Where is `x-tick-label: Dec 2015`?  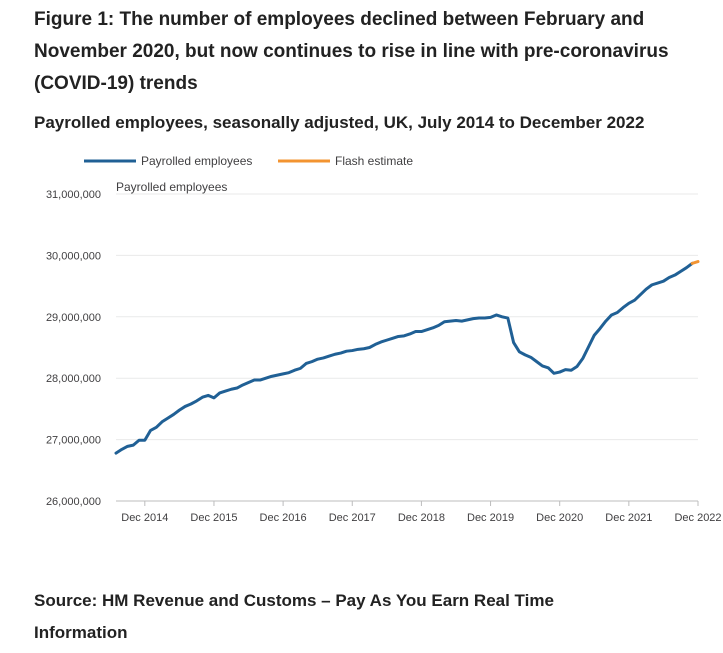 x-tick-label: Dec 2015 is located at coordinates (213, 518).